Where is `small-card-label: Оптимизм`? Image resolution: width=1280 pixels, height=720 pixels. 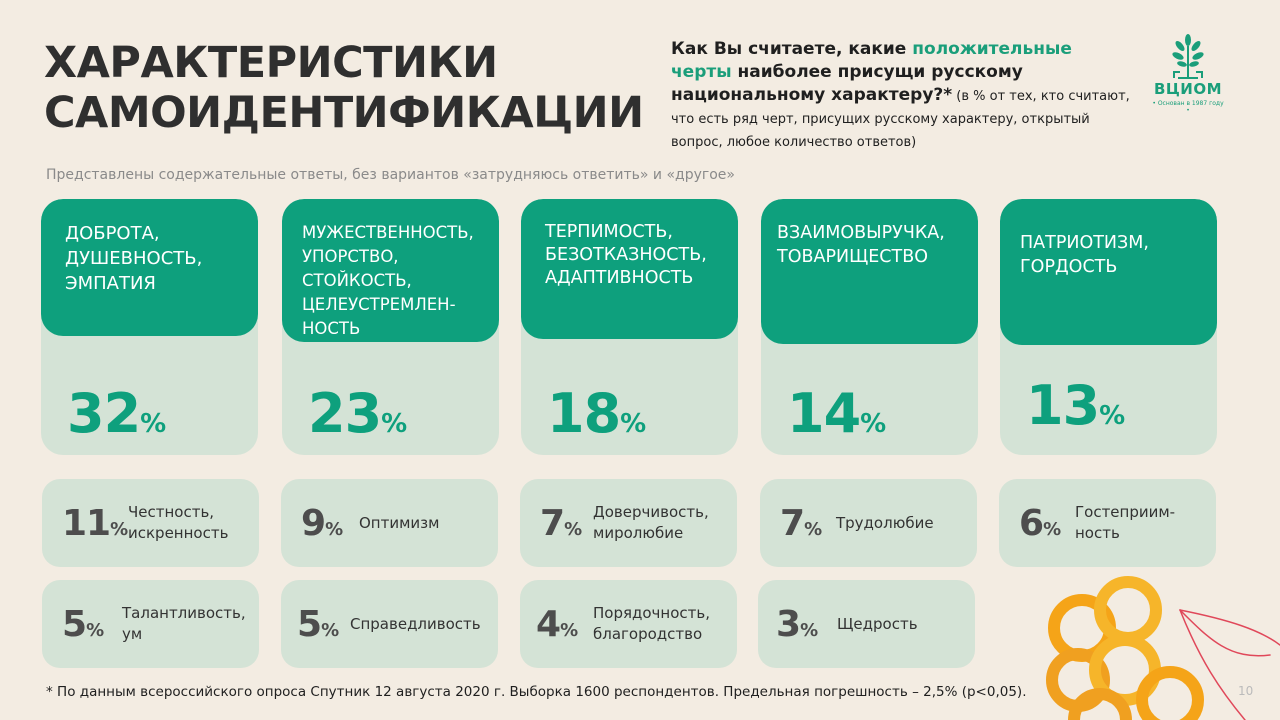
small-card-label: Оптимизм is located at coordinates (422, 523).